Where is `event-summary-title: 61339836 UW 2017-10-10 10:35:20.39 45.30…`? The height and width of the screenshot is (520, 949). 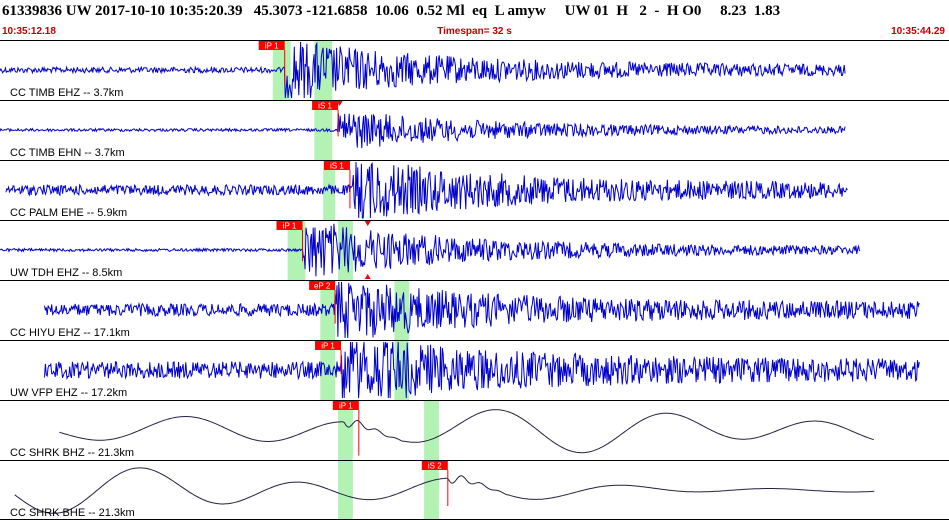 event-summary-title: 61339836 UW 2017-10-10 10:35:20.39 45.30… is located at coordinates (391, 11).